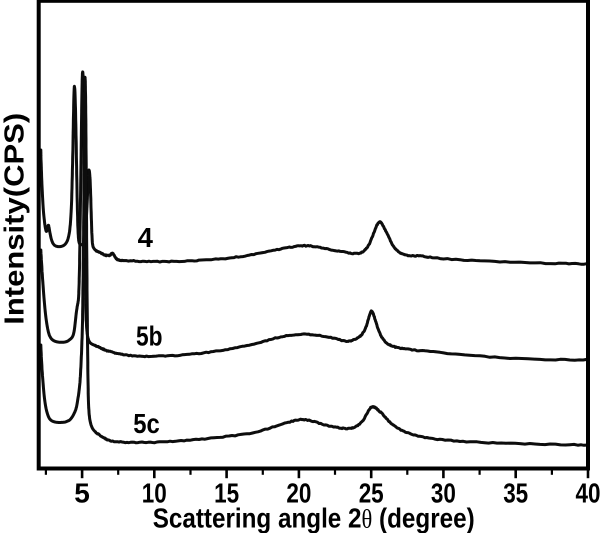 The height and width of the screenshot is (533, 601). Describe the element at coordinates (588, 493) in the screenshot. I see `svg-text: 40` at that location.